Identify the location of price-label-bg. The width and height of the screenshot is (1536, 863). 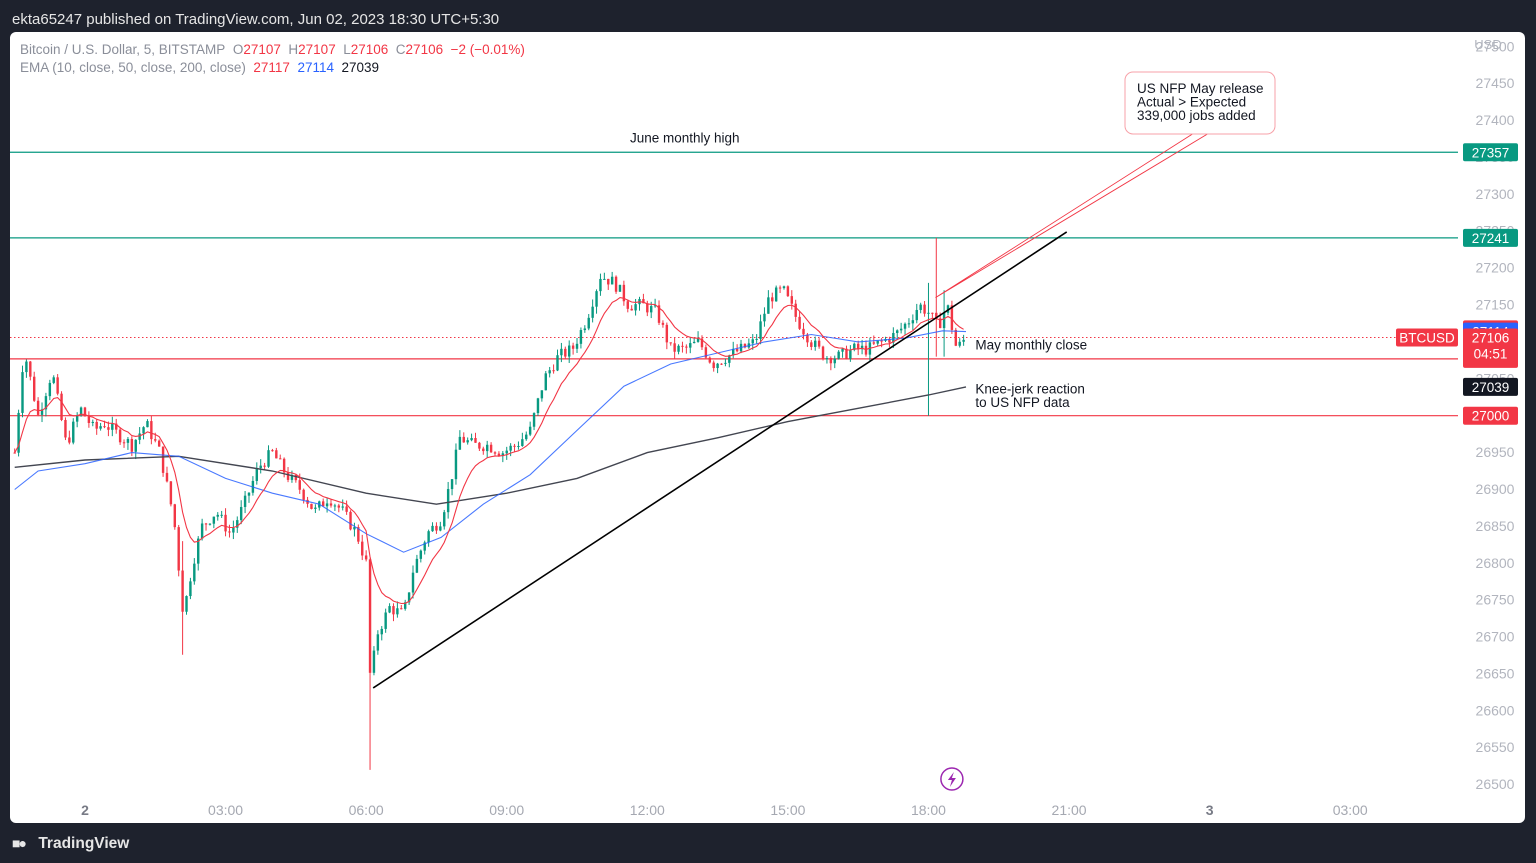
(1490, 346).